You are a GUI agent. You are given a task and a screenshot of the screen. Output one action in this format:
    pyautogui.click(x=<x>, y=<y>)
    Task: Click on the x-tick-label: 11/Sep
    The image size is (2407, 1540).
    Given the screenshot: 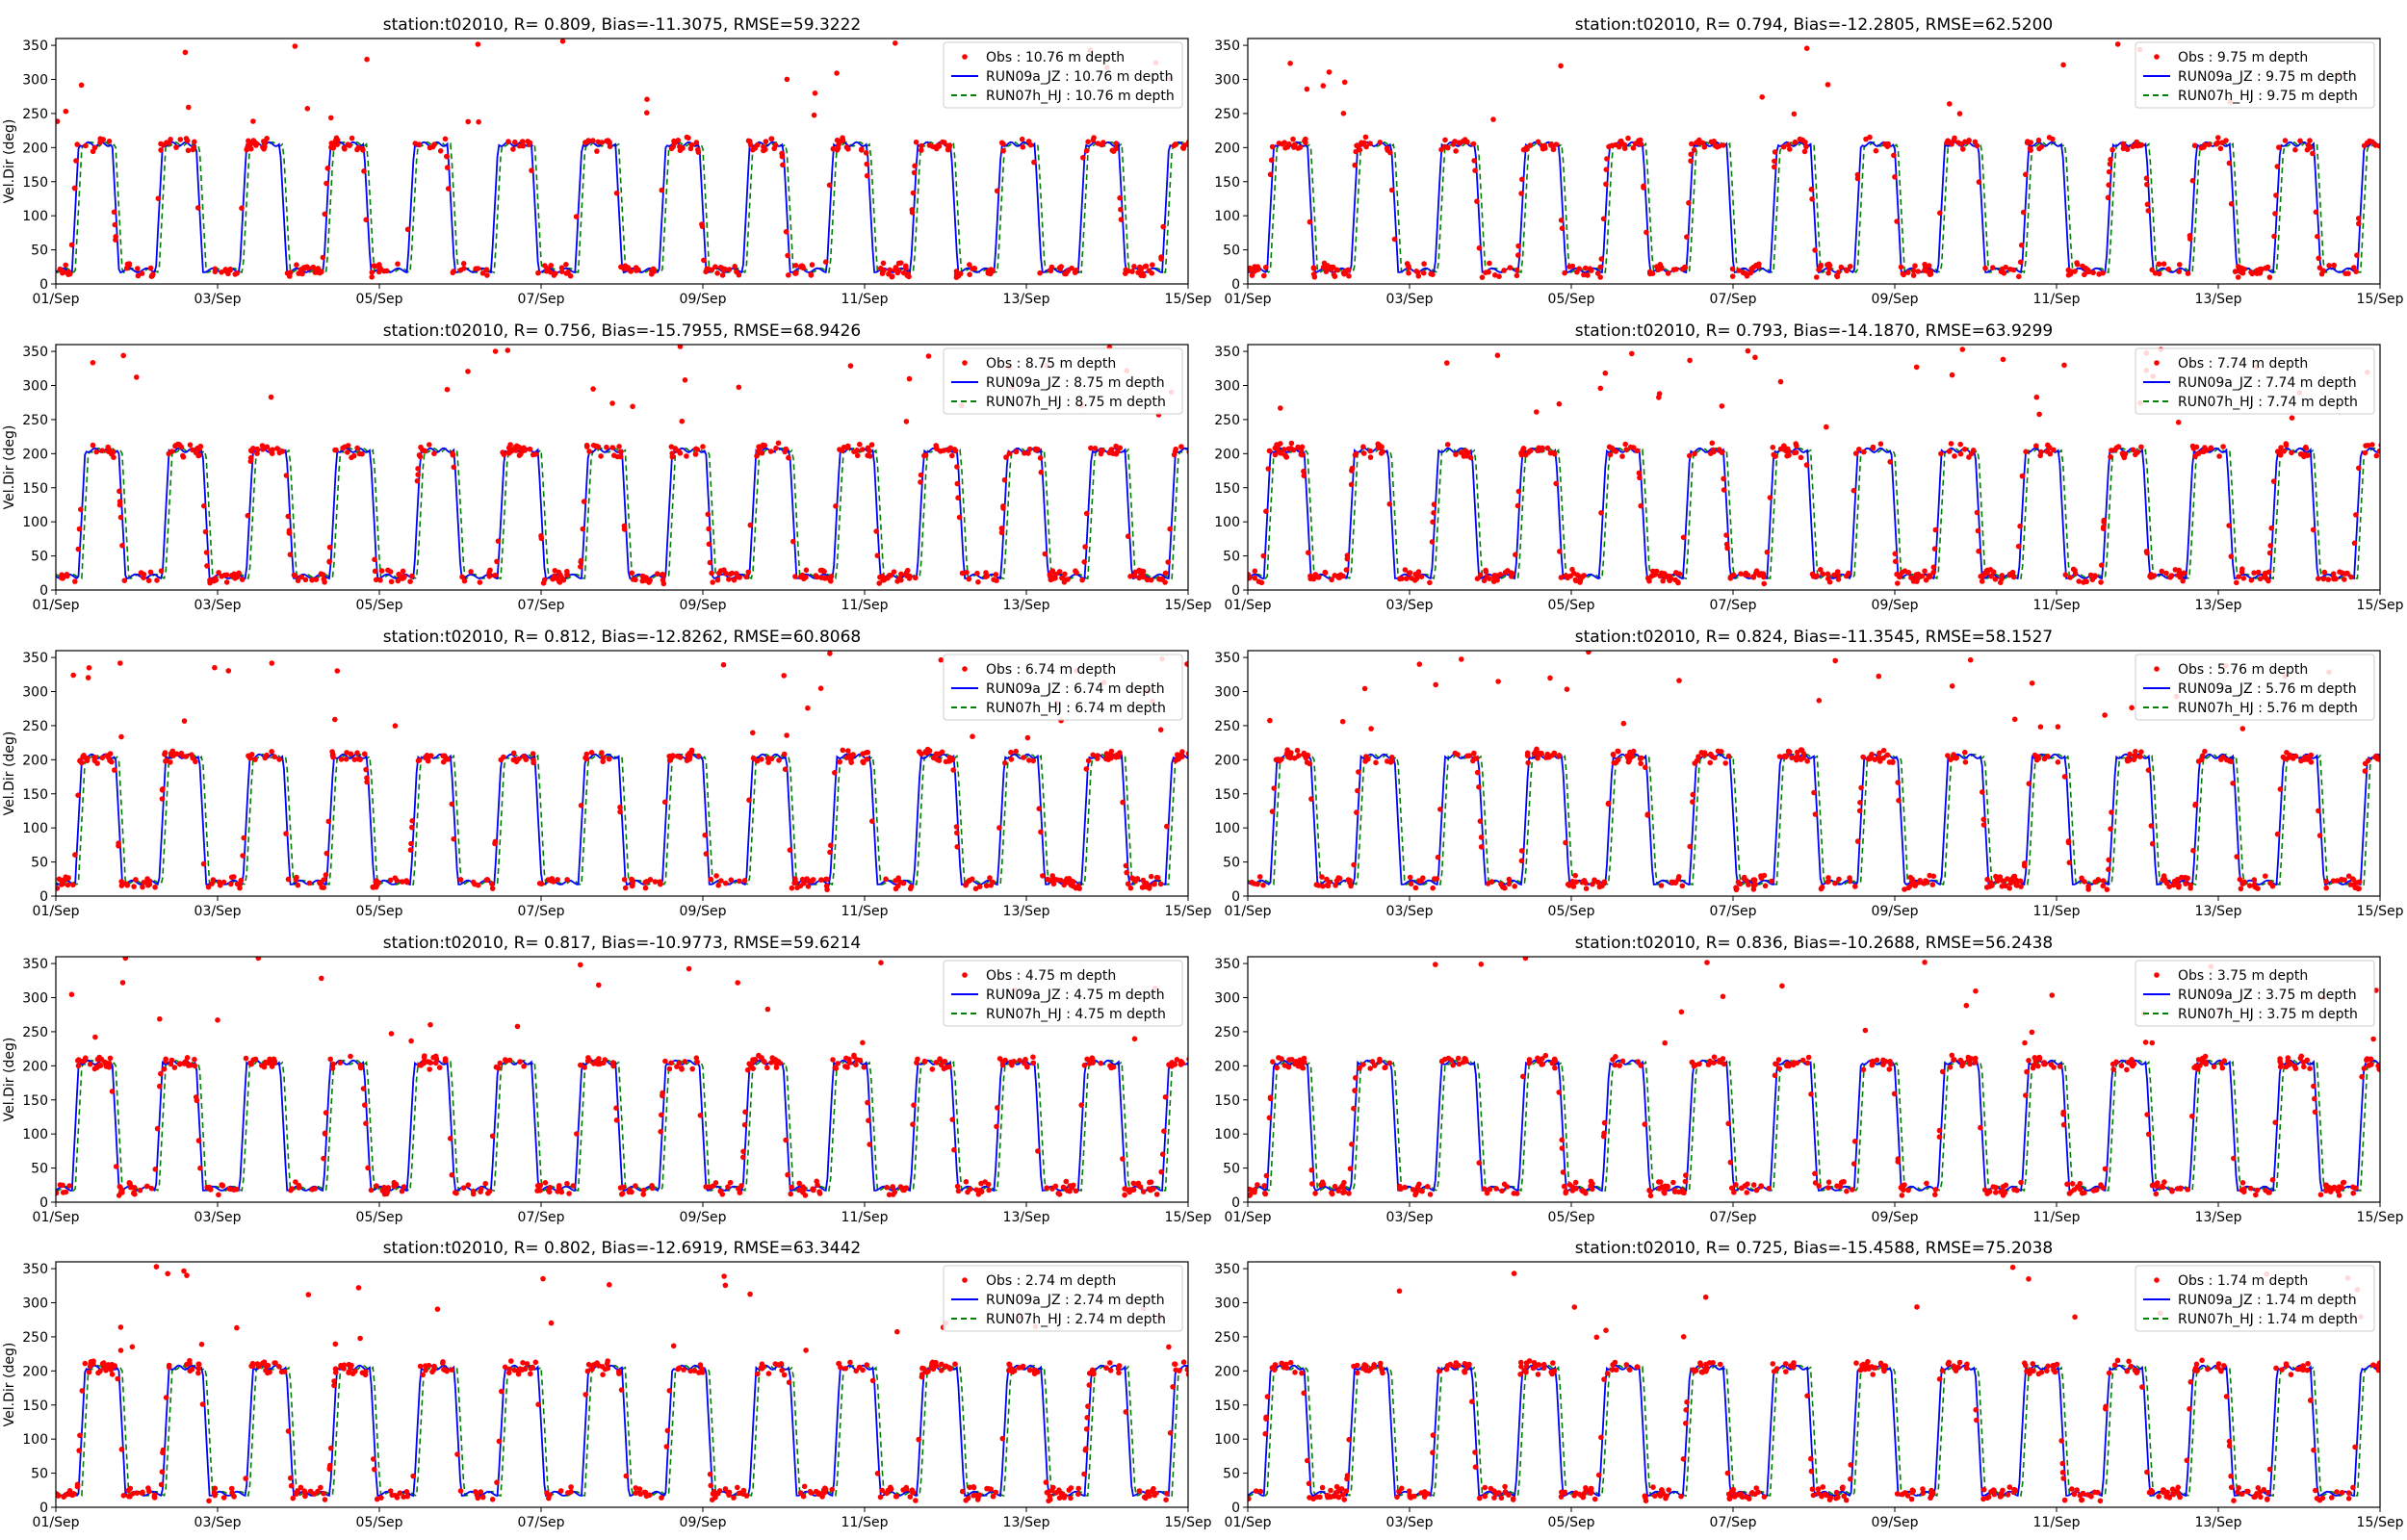 What is the action you would take?
    pyautogui.click(x=865, y=911)
    